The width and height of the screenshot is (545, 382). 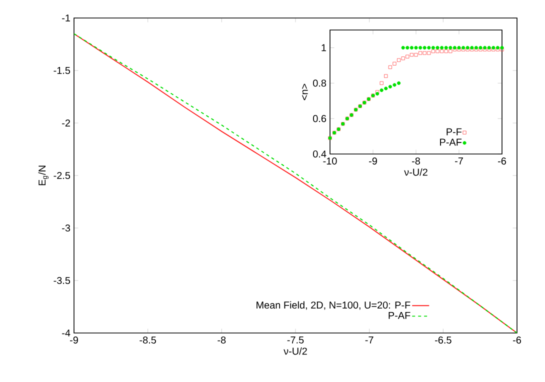 I want to click on y-tick-label: -3.5, so click(x=62, y=280).